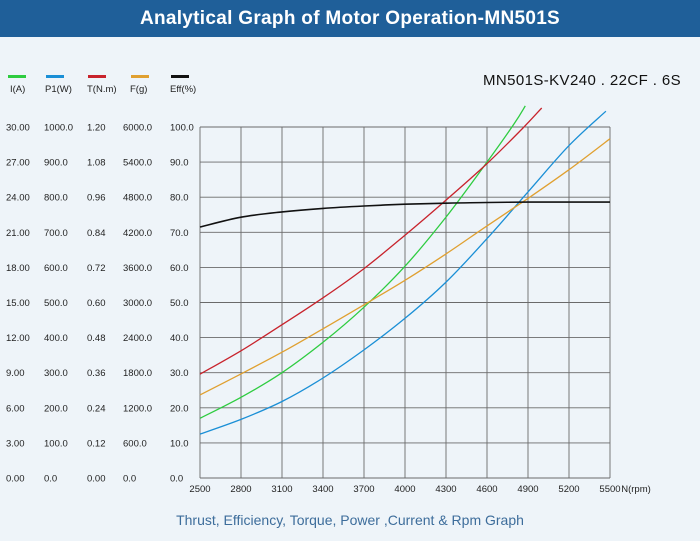 The image size is (700, 541). I want to click on y-tick-label-Eff: 60.0, so click(179, 268).